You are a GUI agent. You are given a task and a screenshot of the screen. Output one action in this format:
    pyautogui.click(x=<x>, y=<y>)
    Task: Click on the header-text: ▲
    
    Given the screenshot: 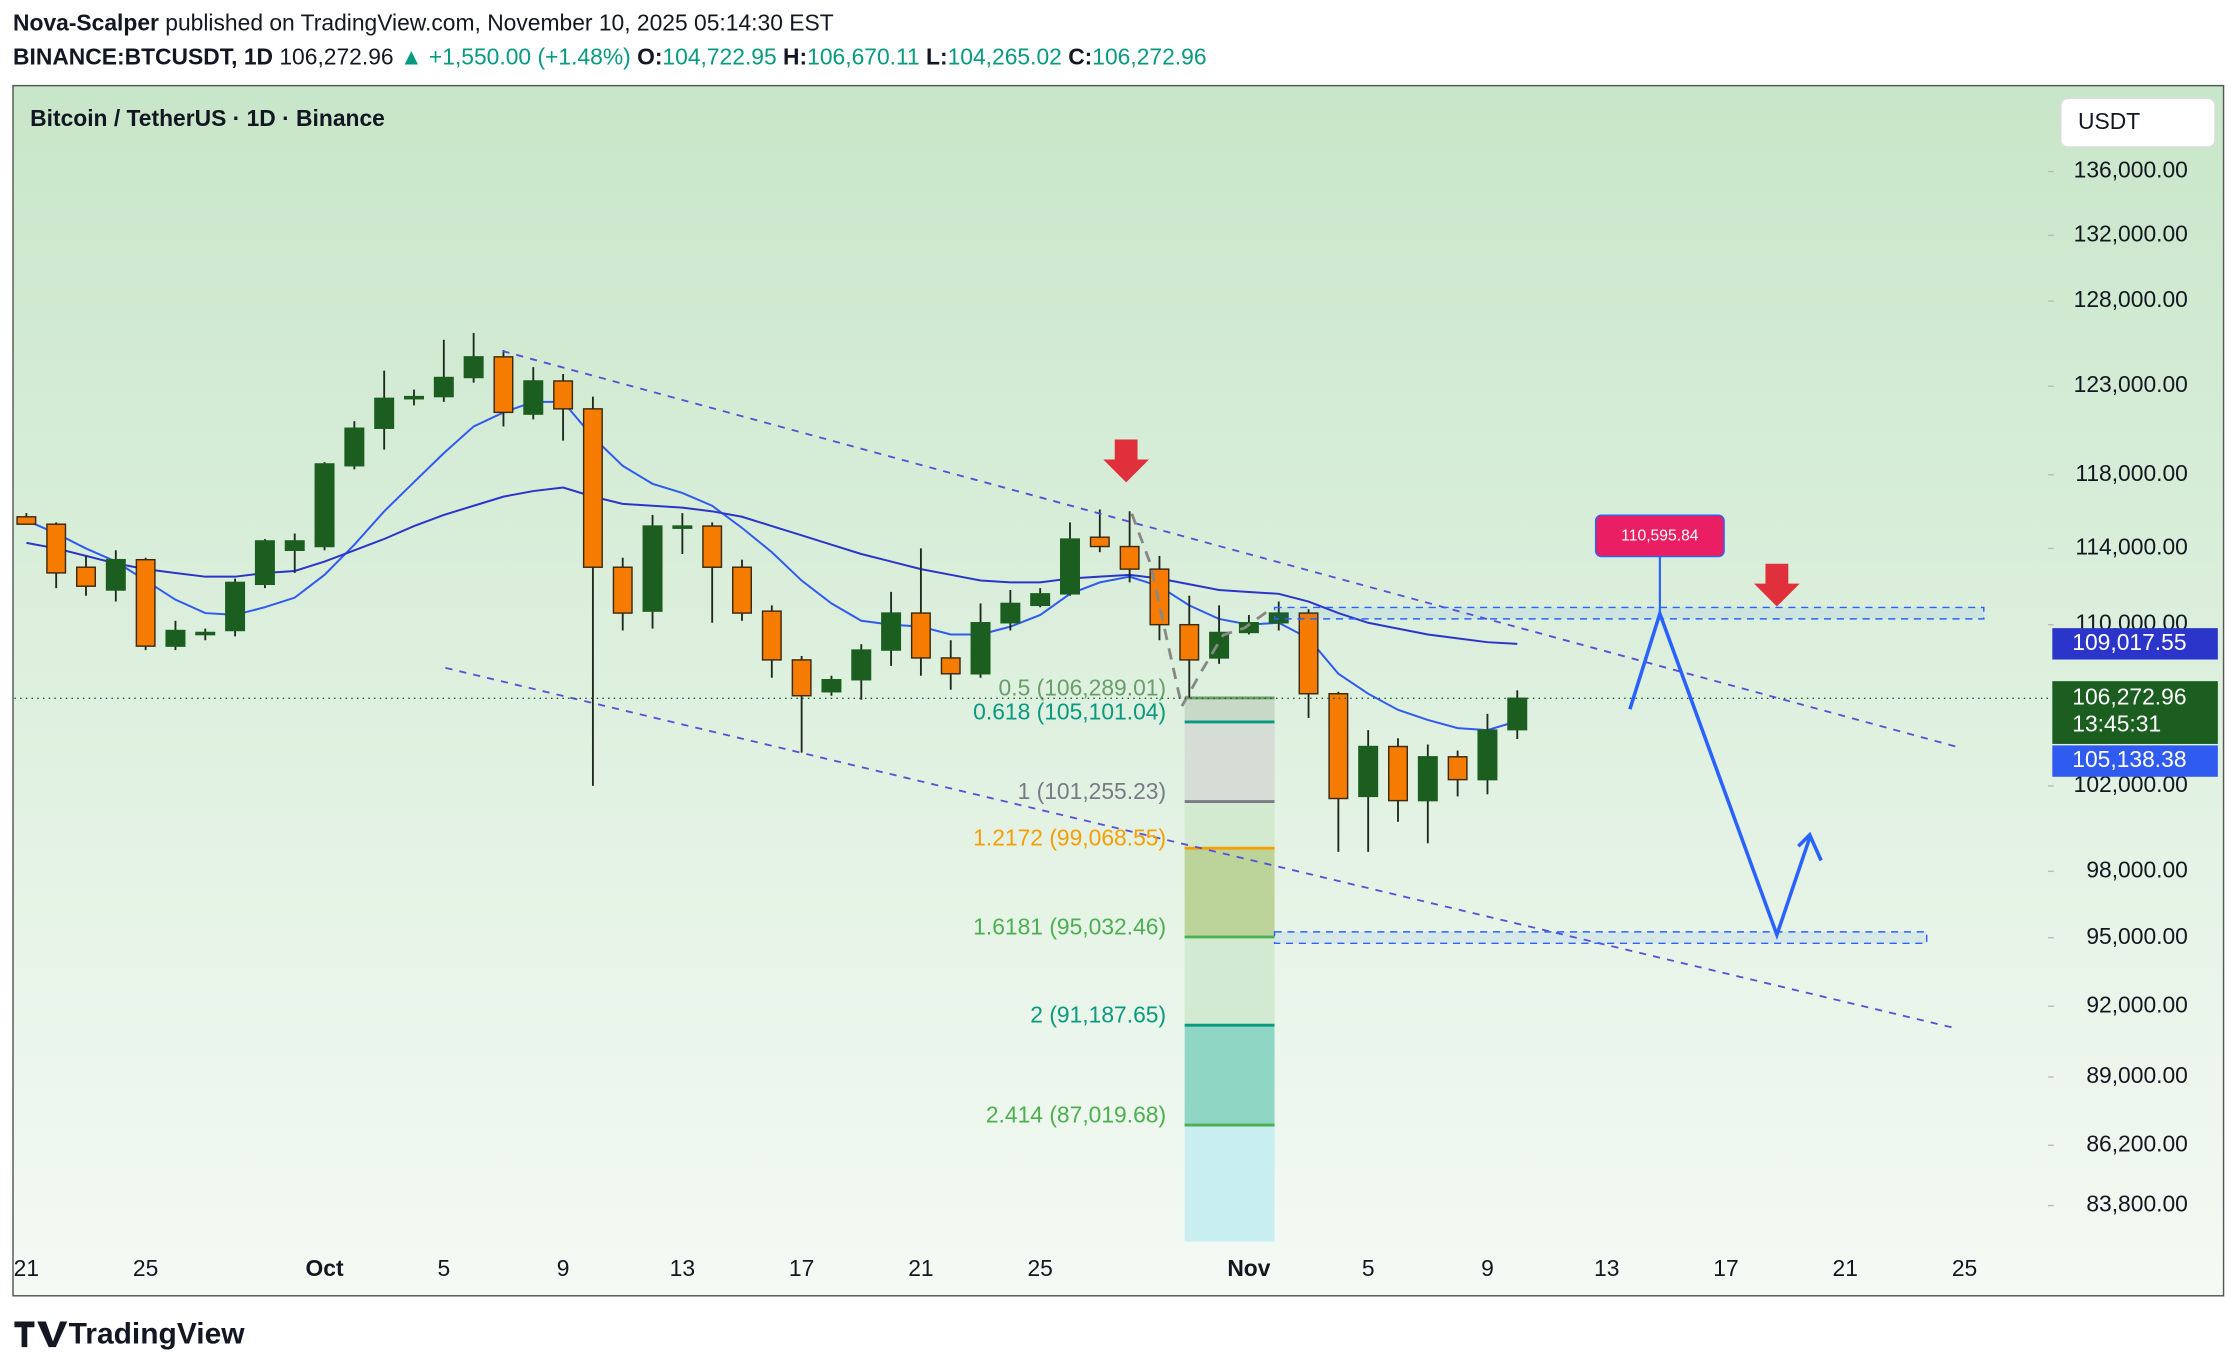 What is the action you would take?
    pyautogui.click(x=411, y=57)
    